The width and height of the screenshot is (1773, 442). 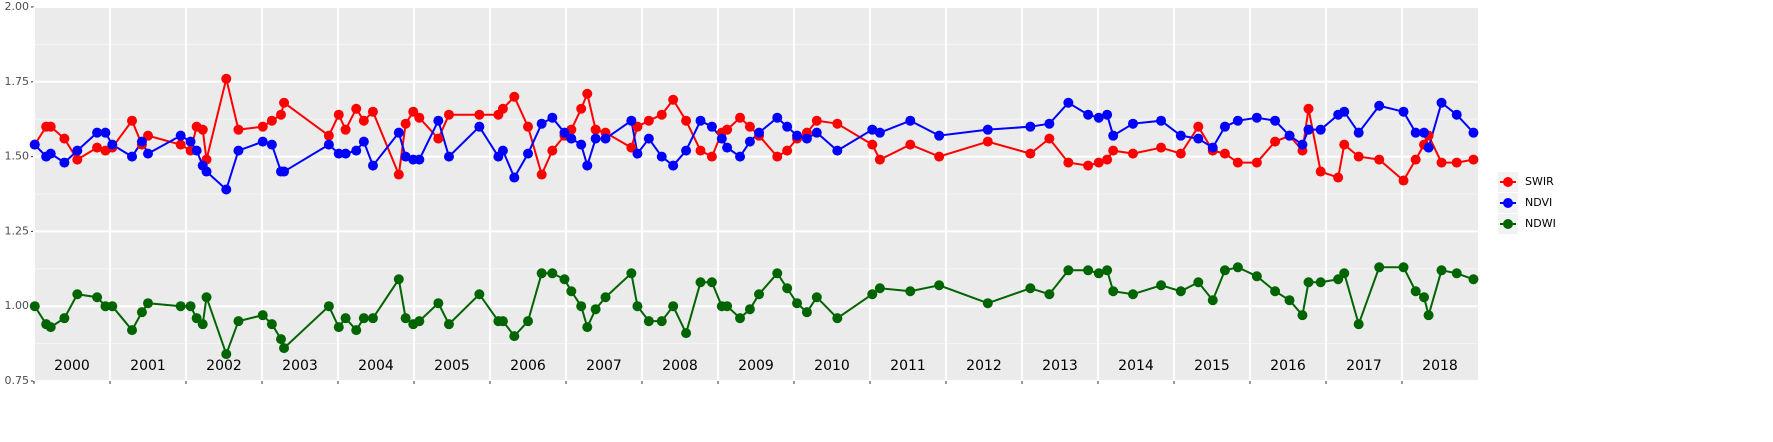 What do you see at coordinates (1538, 202) in the screenshot?
I see `legend-label: NDVI` at bounding box center [1538, 202].